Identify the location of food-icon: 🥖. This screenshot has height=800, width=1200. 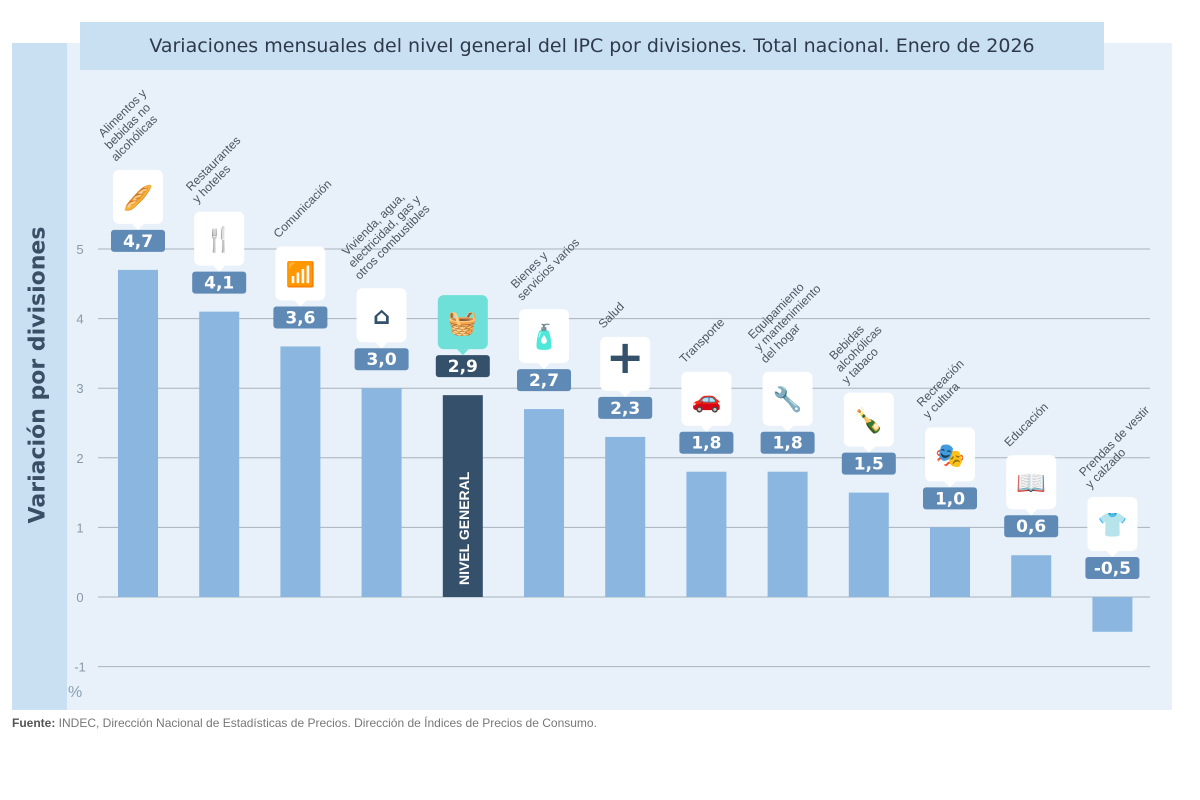
(138, 198).